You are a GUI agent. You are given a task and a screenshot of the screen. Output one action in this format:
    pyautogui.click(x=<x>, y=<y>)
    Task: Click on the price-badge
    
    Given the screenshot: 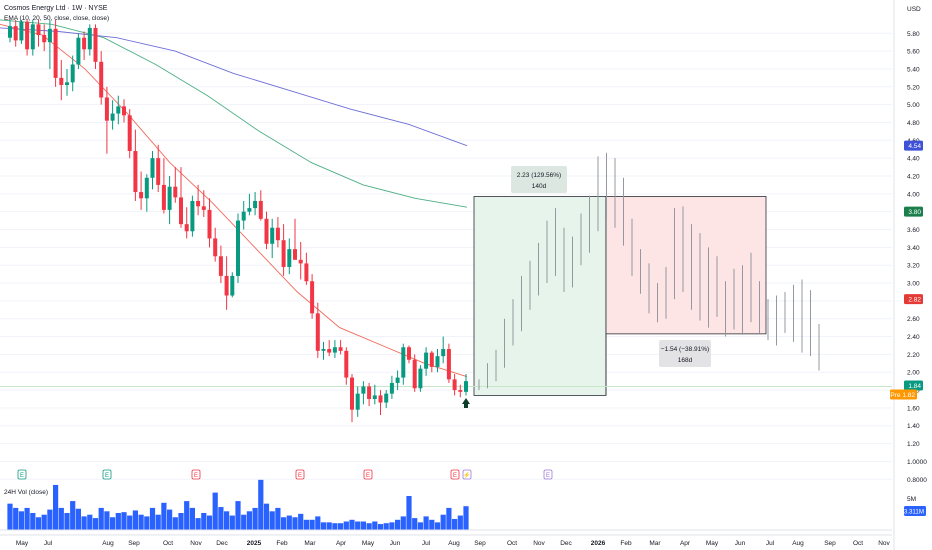 What is the action you would take?
    pyautogui.click(x=913, y=211)
    